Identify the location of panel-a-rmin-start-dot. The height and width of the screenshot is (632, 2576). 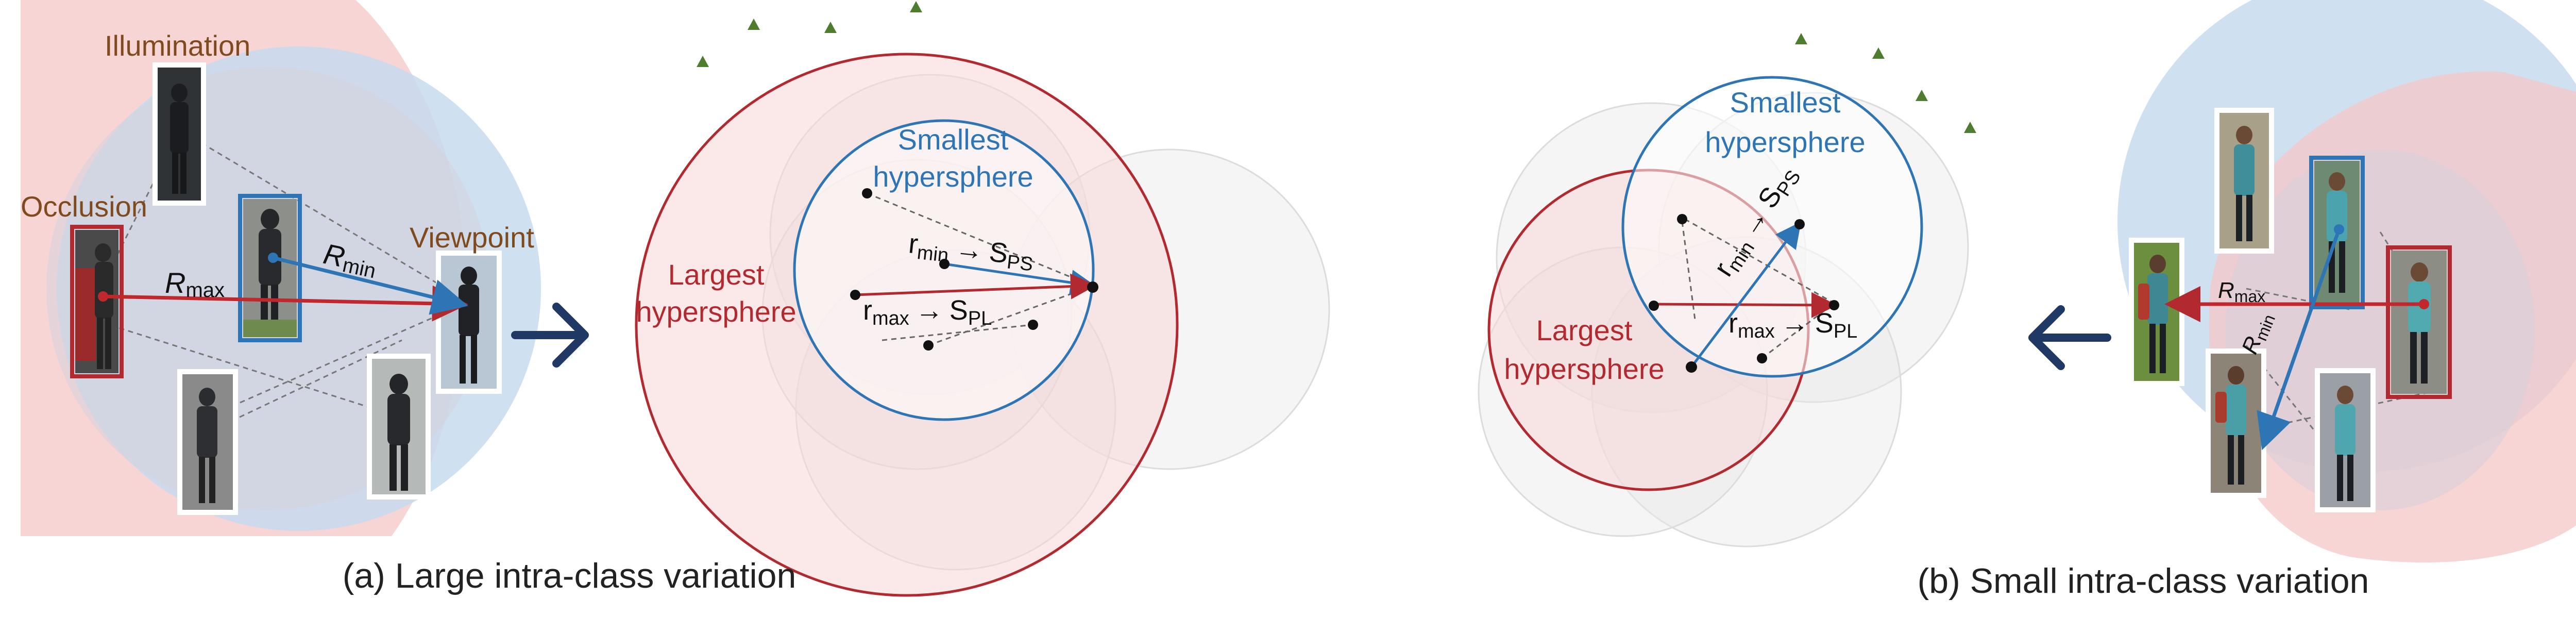
(273, 258).